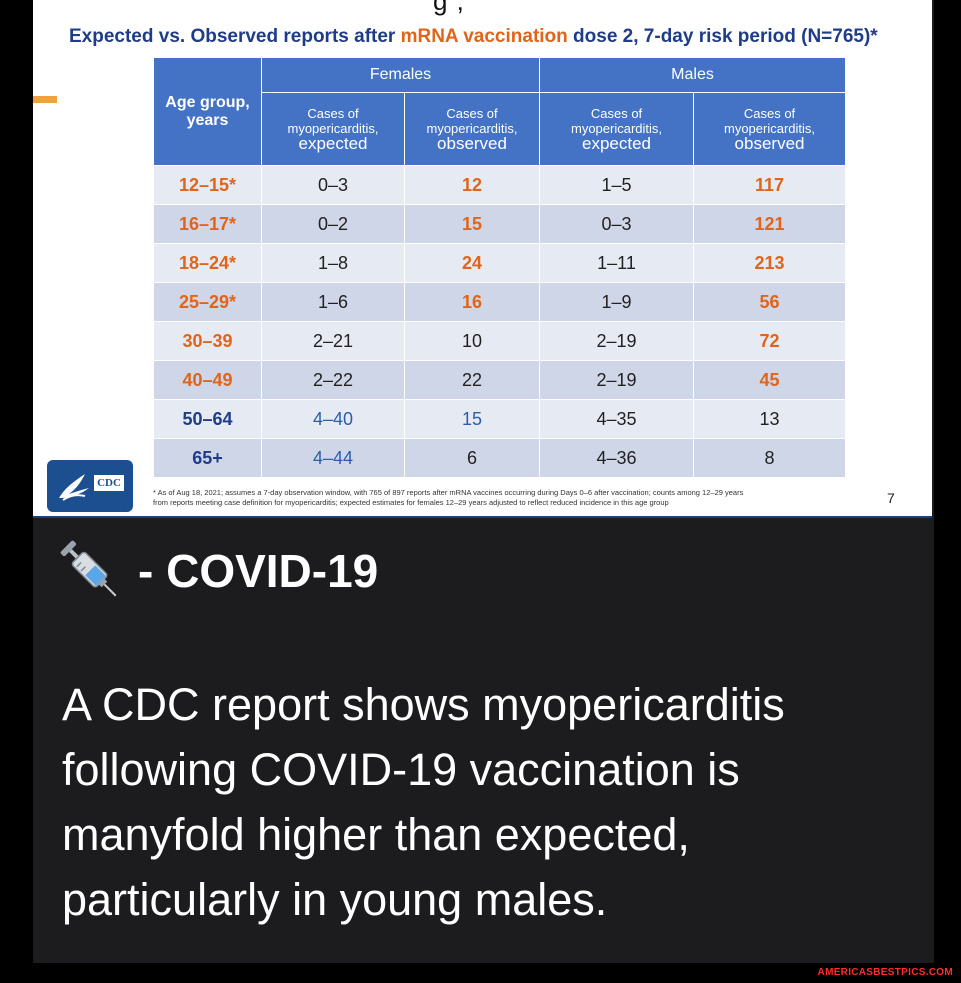 The image size is (961, 983). I want to click on table-row: 25–29* 1–6 16 1–9 56, so click(500, 302).